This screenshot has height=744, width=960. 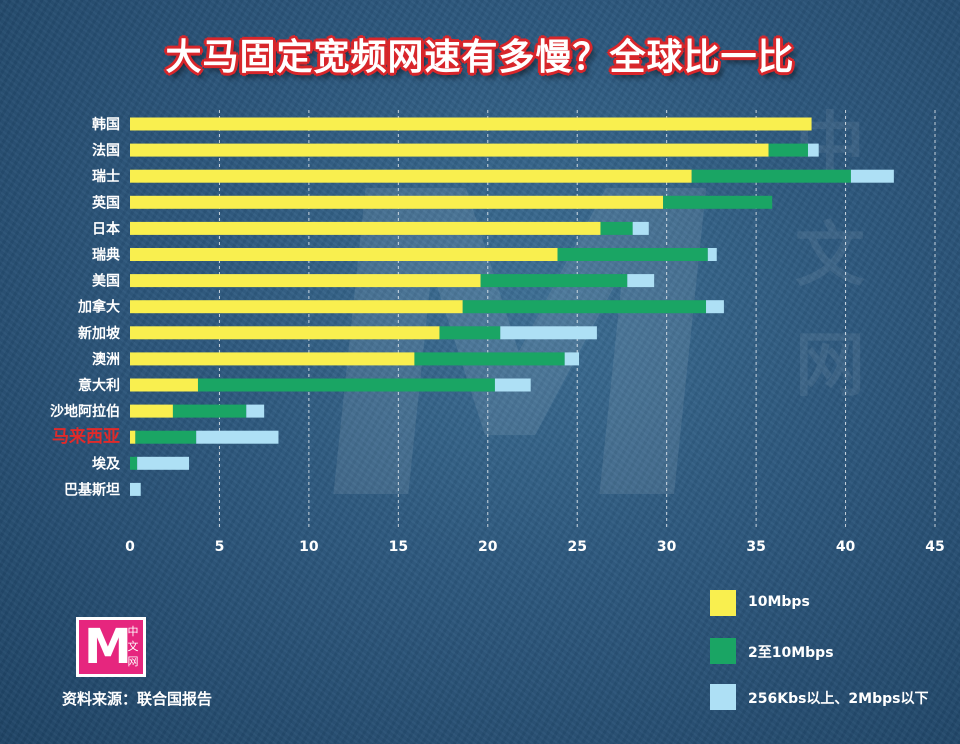 I want to click on category-label-8: 新加坡, so click(x=99, y=333).